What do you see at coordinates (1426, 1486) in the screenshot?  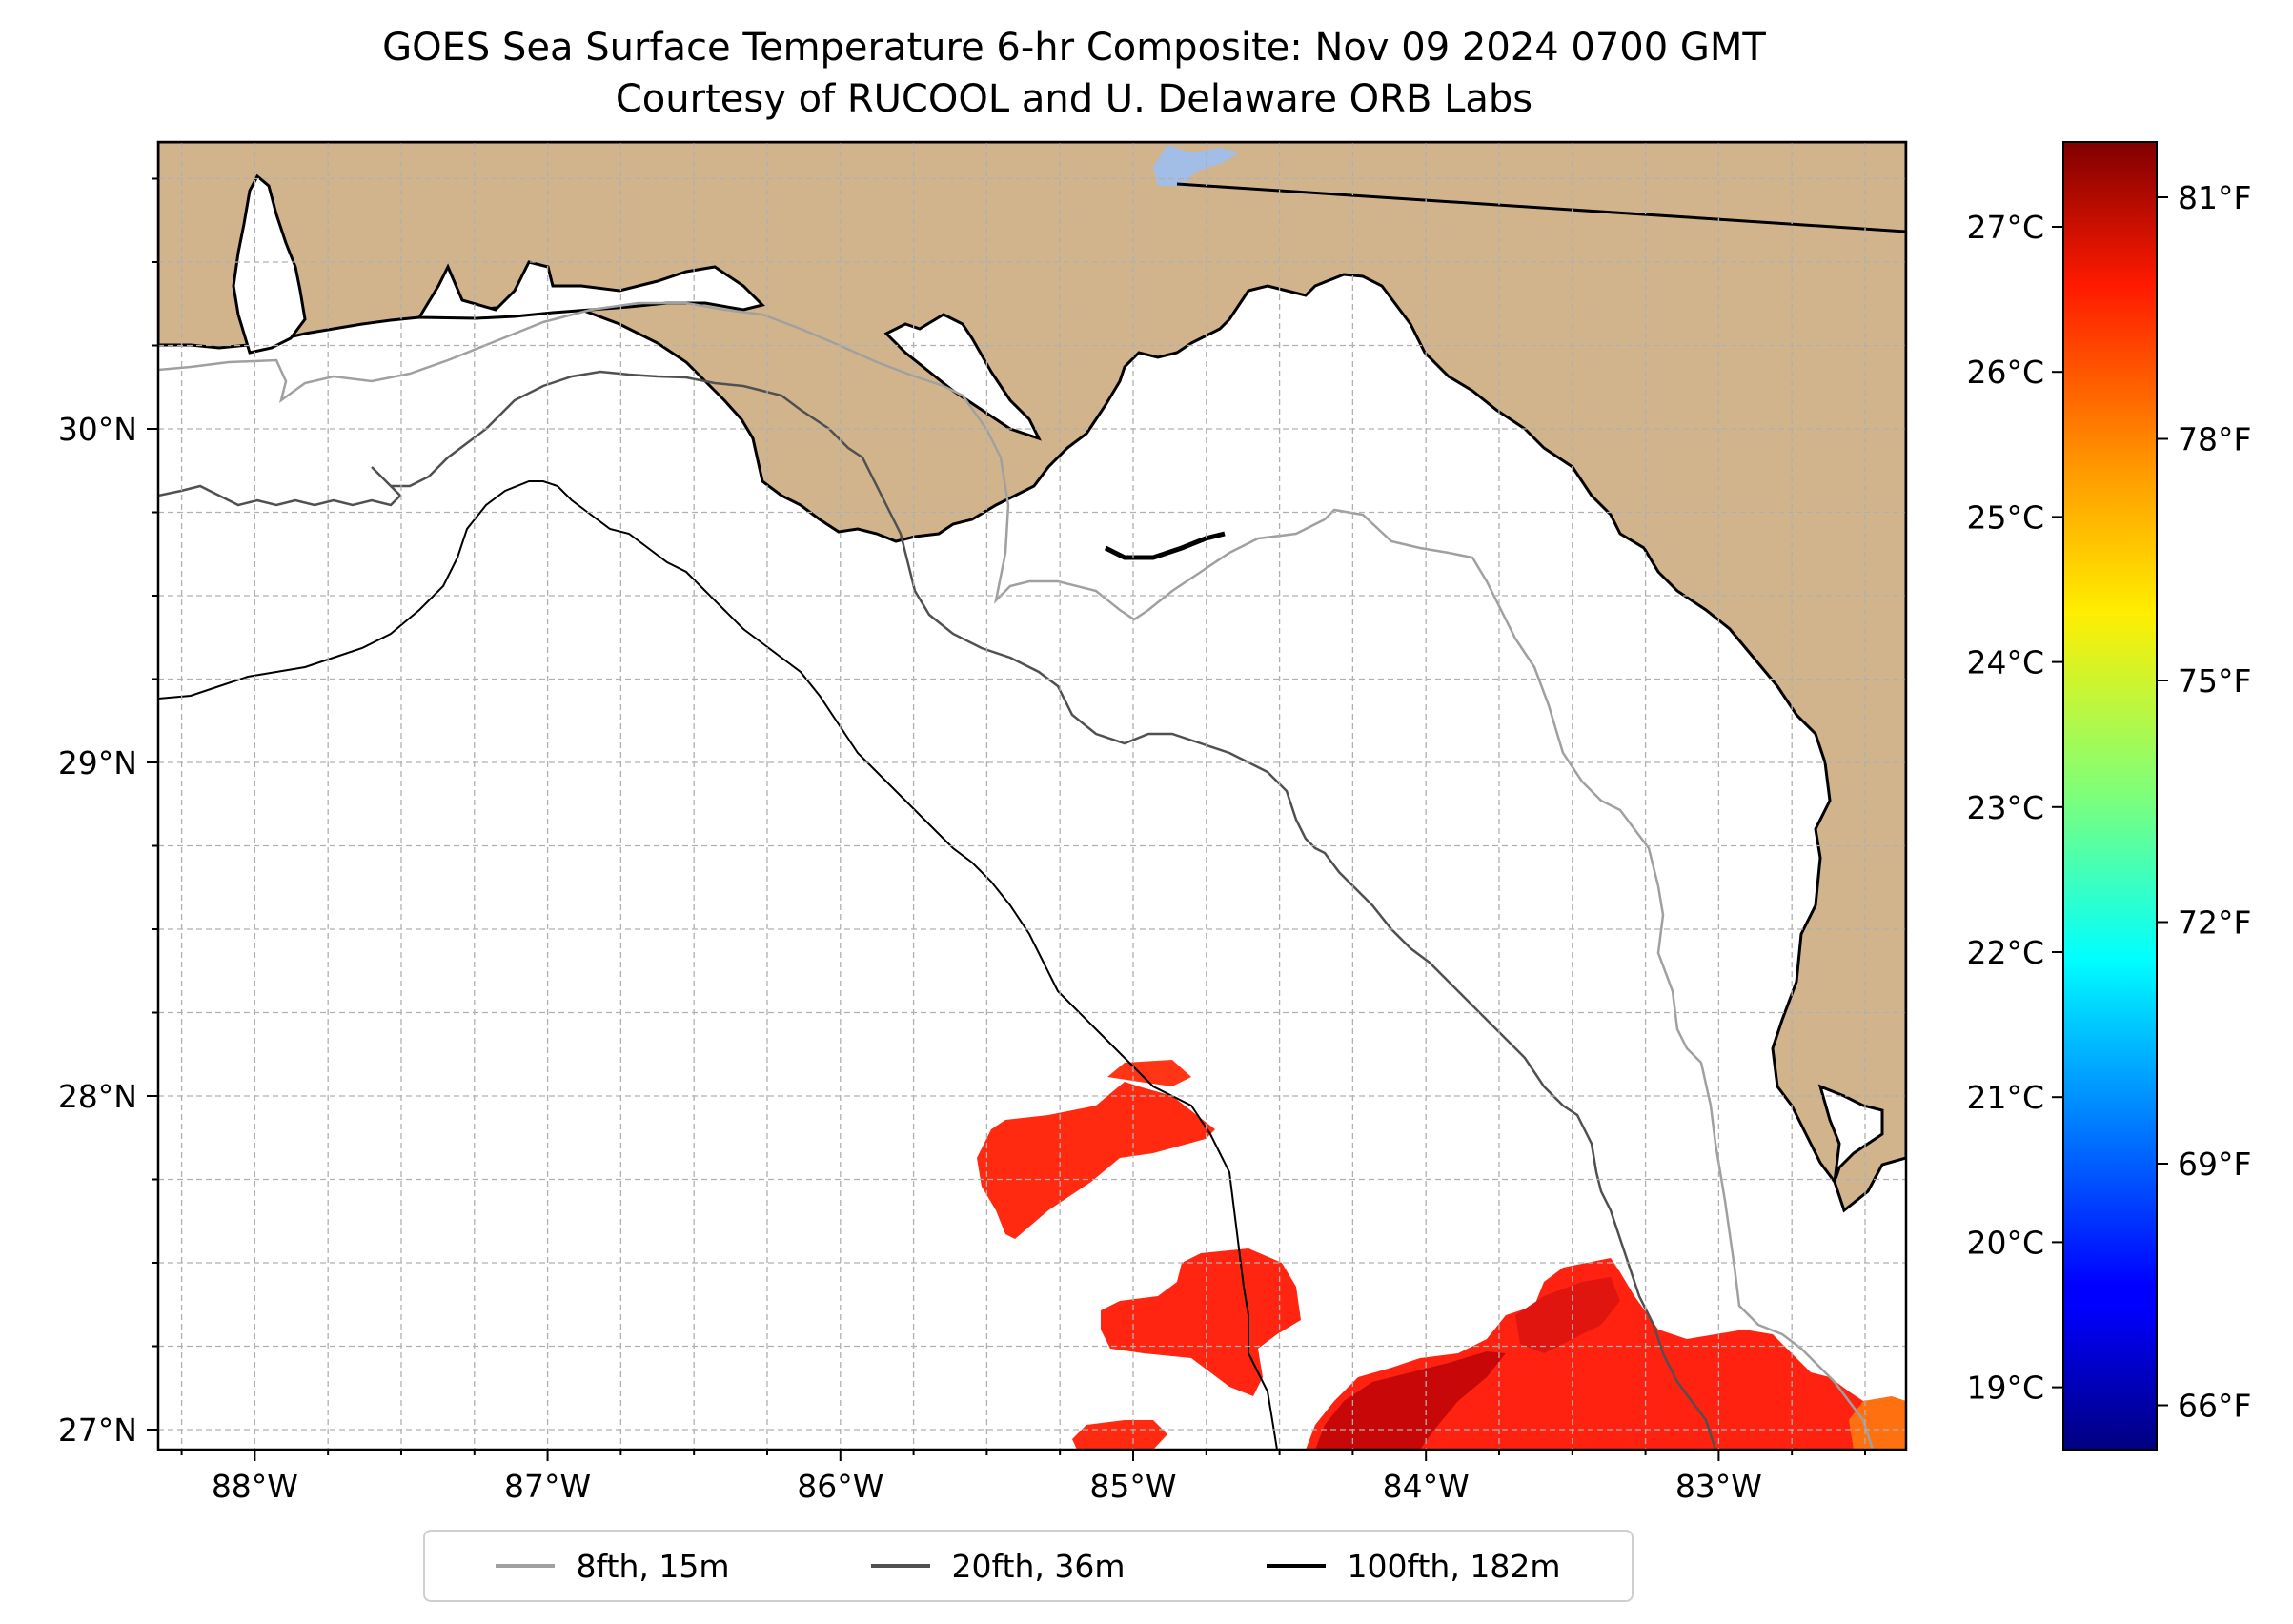 I see `lon-tick-label: 84°W` at bounding box center [1426, 1486].